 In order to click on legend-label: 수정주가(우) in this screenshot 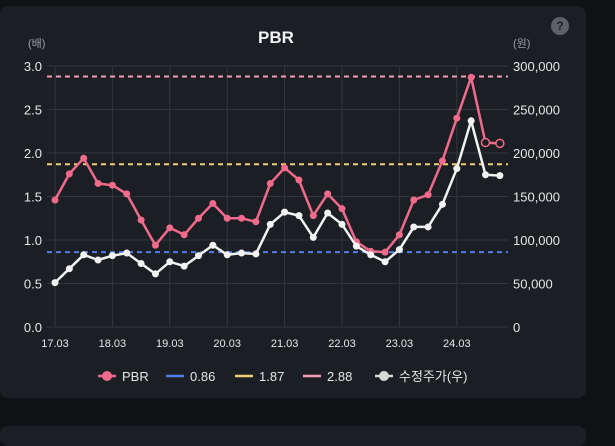, I will do `click(433, 376)`.